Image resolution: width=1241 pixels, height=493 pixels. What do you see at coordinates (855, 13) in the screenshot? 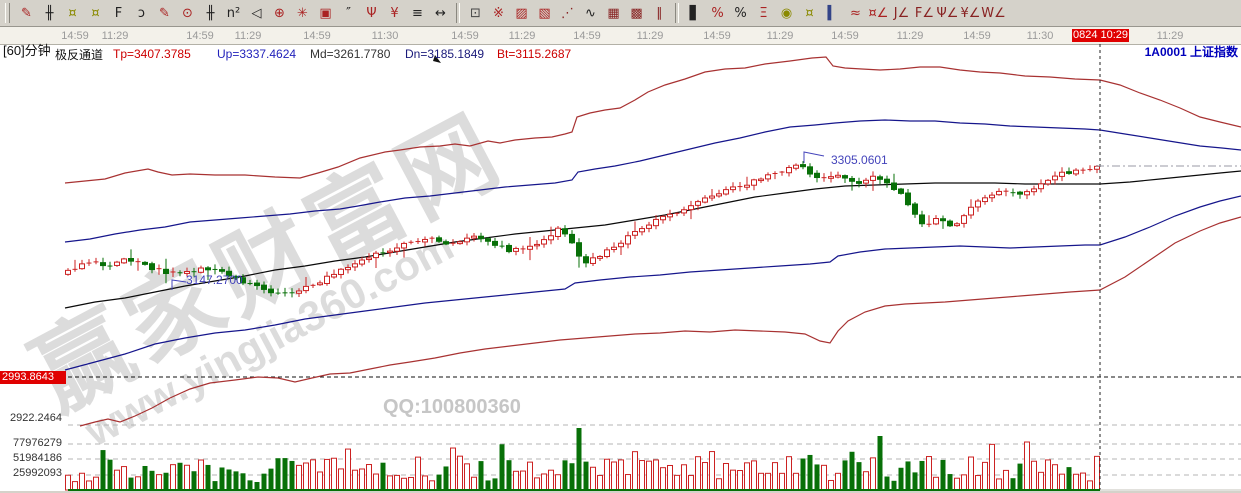
I see `wave-channel-icon: ≈` at bounding box center [855, 13].